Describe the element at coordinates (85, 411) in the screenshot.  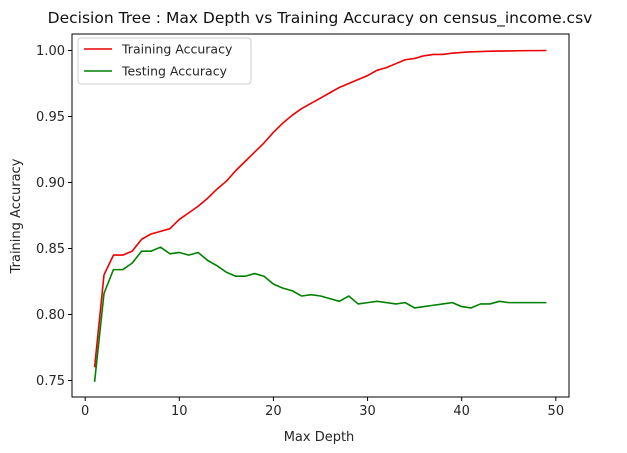
I see `x-tick-label: 0` at that location.